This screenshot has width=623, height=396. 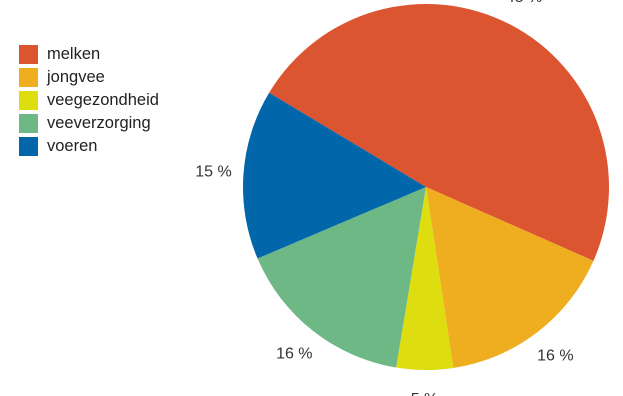 I want to click on pie-slice-voeren, so click(x=334, y=175).